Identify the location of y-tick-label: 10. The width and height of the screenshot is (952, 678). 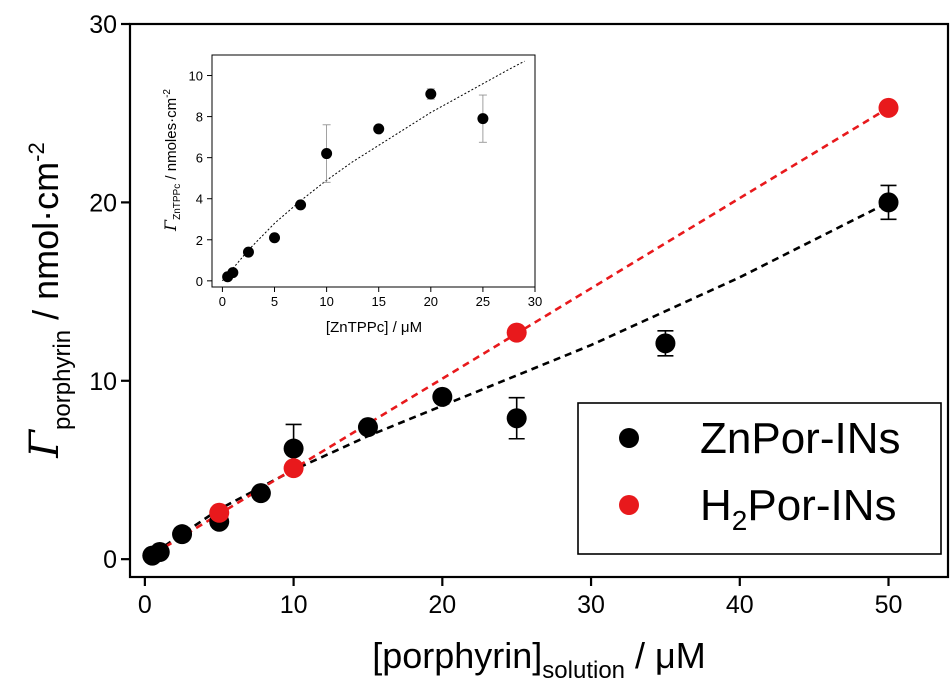
(103, 382).